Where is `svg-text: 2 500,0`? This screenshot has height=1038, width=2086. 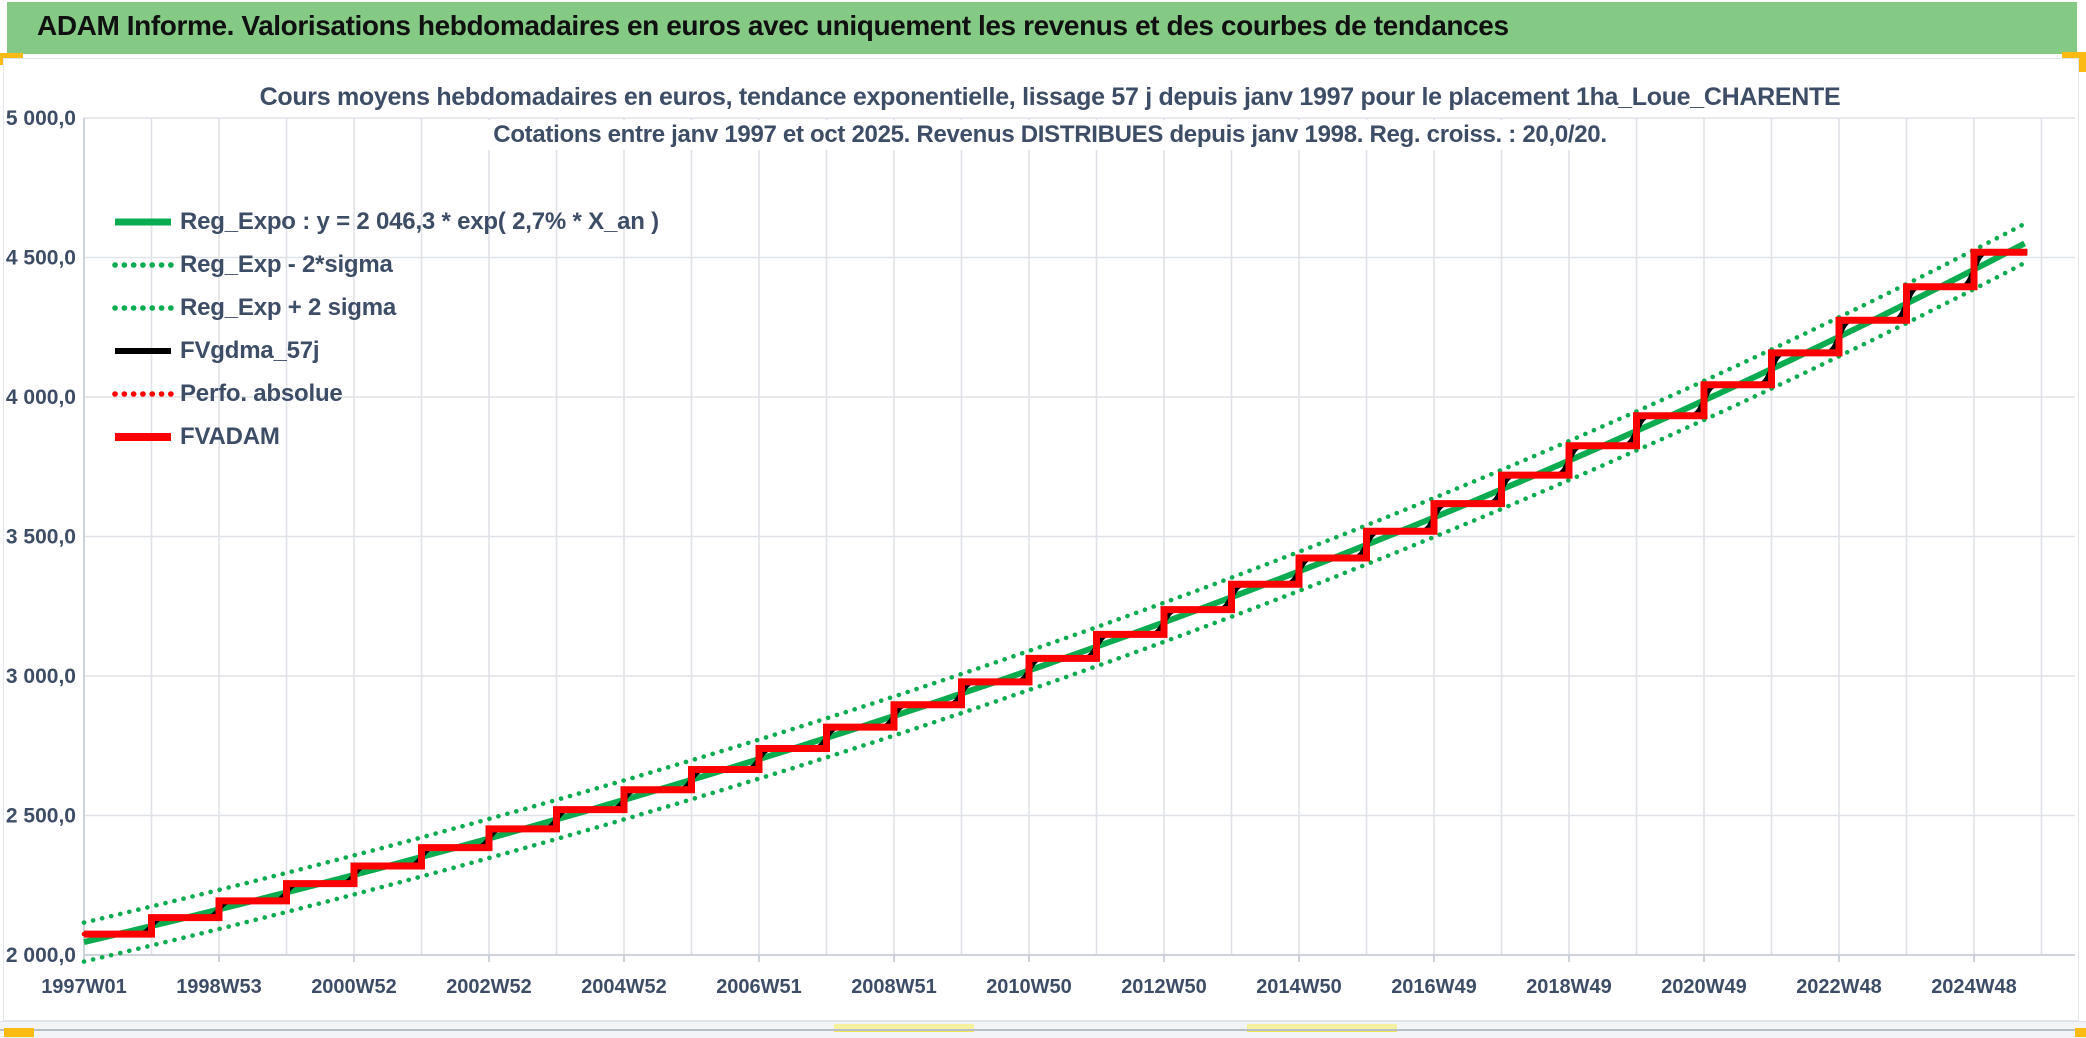 svg-text: 2 500,0 is located at coordinates (41, 816).